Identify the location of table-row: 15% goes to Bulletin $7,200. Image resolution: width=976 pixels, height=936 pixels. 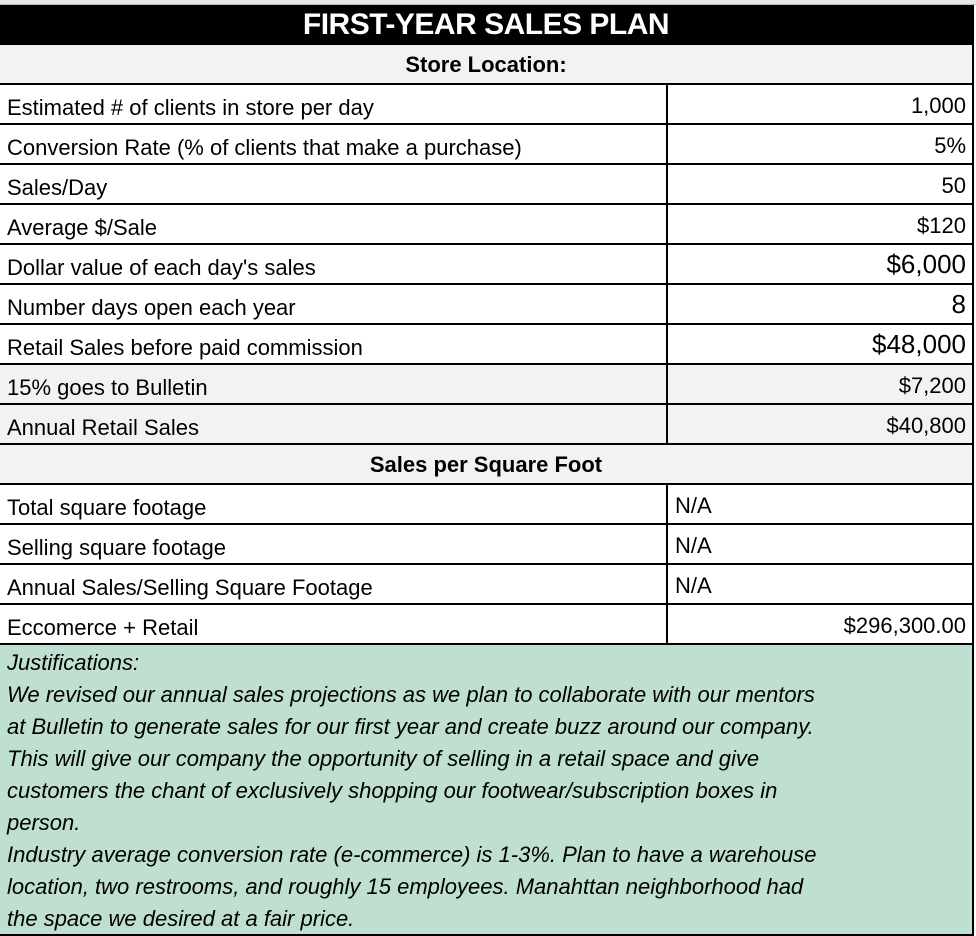
(486, 385).